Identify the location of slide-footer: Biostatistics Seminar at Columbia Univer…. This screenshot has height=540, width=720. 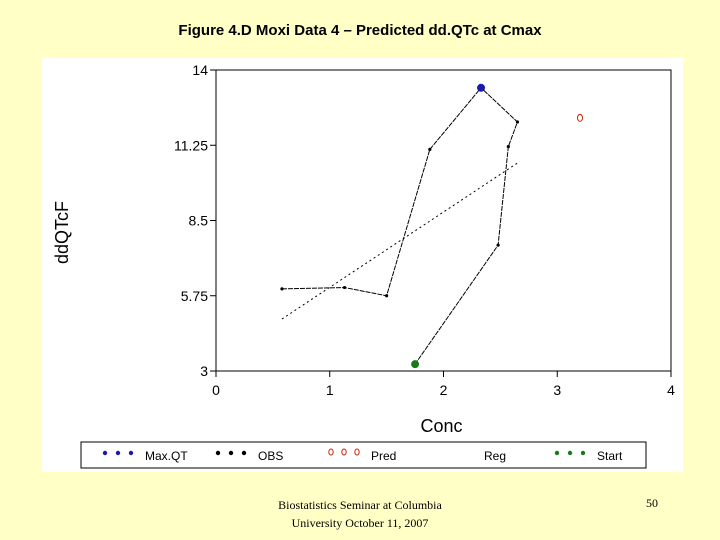
(360, 514).